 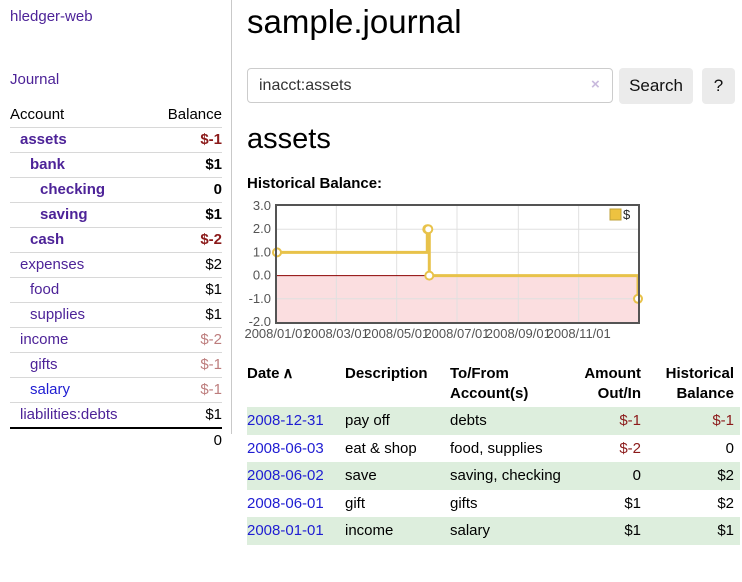 What do you see at coordinates (285, 420) in the screenshot?
I see `transaction-date-link: 2008-12-31` at bounding box center [285, 420].